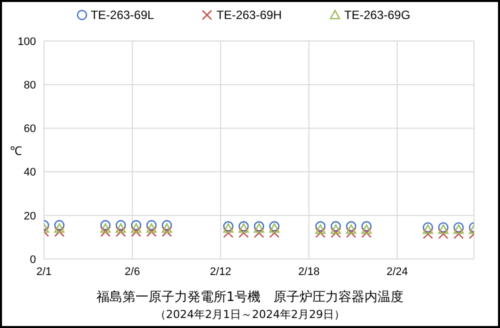  What do you see at coordinates (30, 86) in the screenshot?
I see `y-tick-label: 80` at bounding box center [30, 86].